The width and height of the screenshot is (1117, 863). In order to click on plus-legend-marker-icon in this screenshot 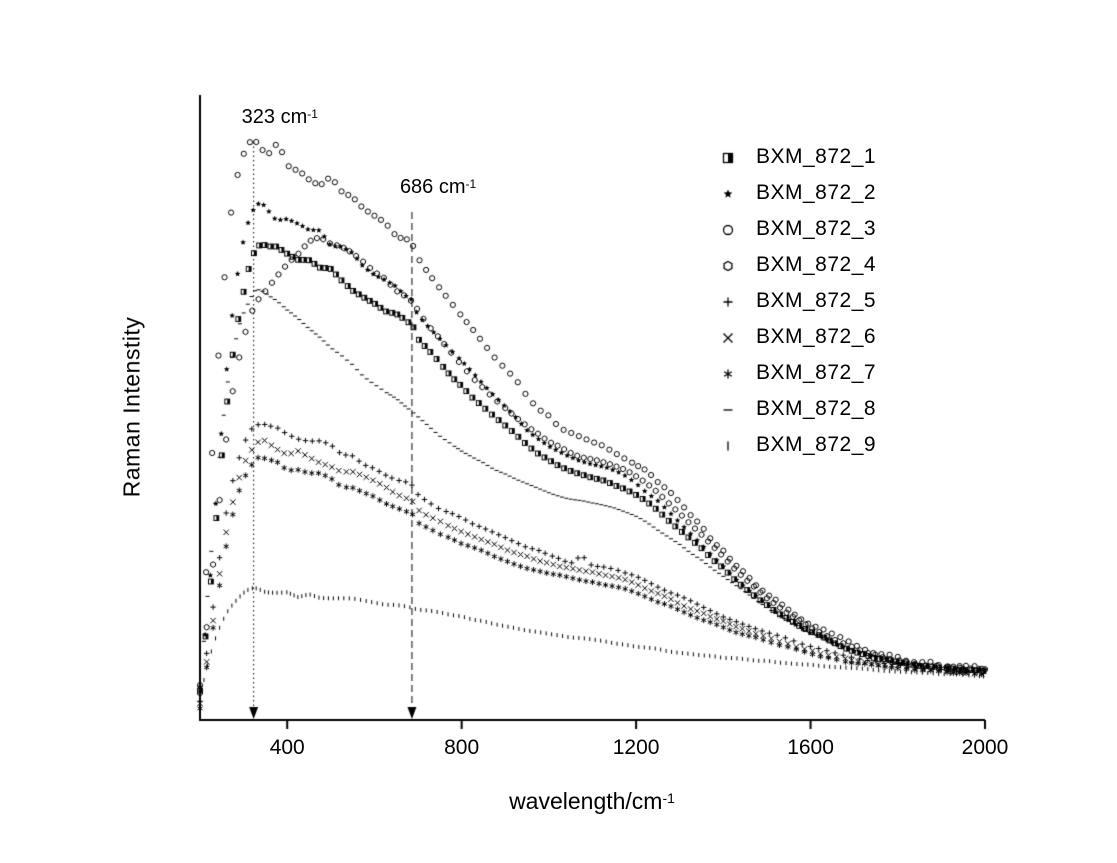, I will do `click(728, 301)`.